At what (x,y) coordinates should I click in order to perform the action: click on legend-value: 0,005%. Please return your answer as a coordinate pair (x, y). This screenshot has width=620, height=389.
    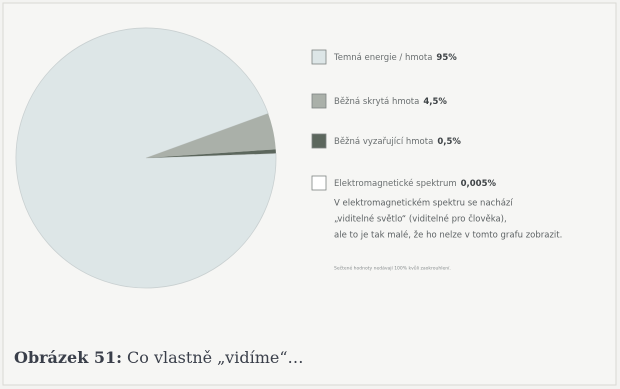
    Looking at the image, I should click on (479, 184).